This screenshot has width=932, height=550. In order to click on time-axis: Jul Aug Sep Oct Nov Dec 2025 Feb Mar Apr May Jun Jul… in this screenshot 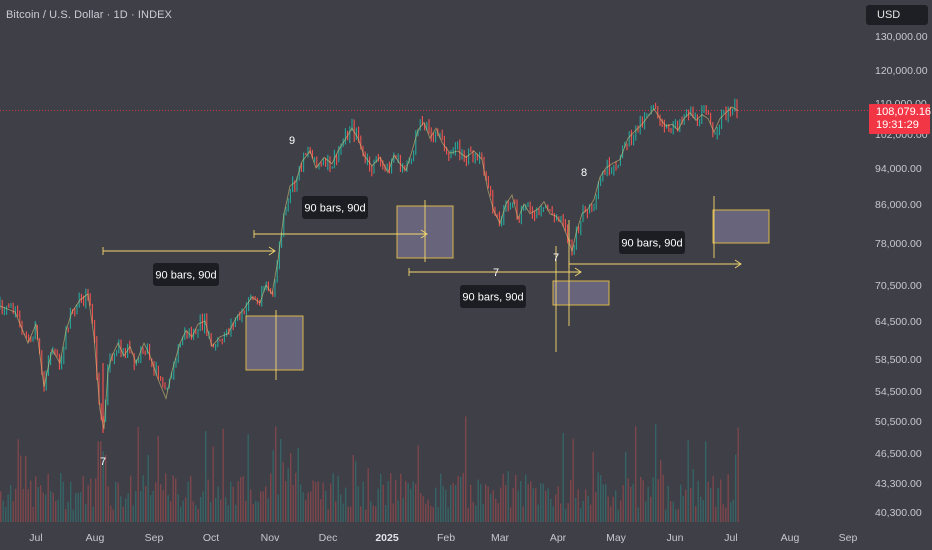, I will do `click(443, 538)`.